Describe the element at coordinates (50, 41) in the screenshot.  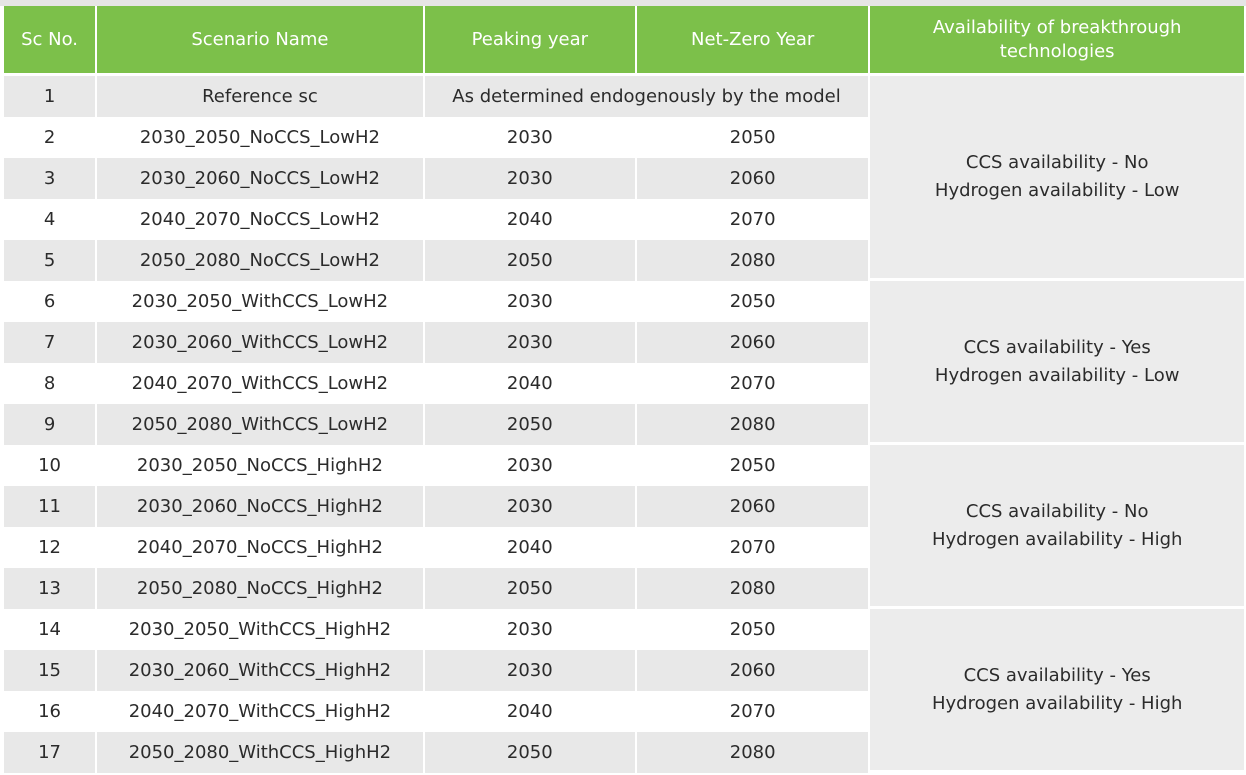
I see `header-sc-no: Sc No.` at that location.